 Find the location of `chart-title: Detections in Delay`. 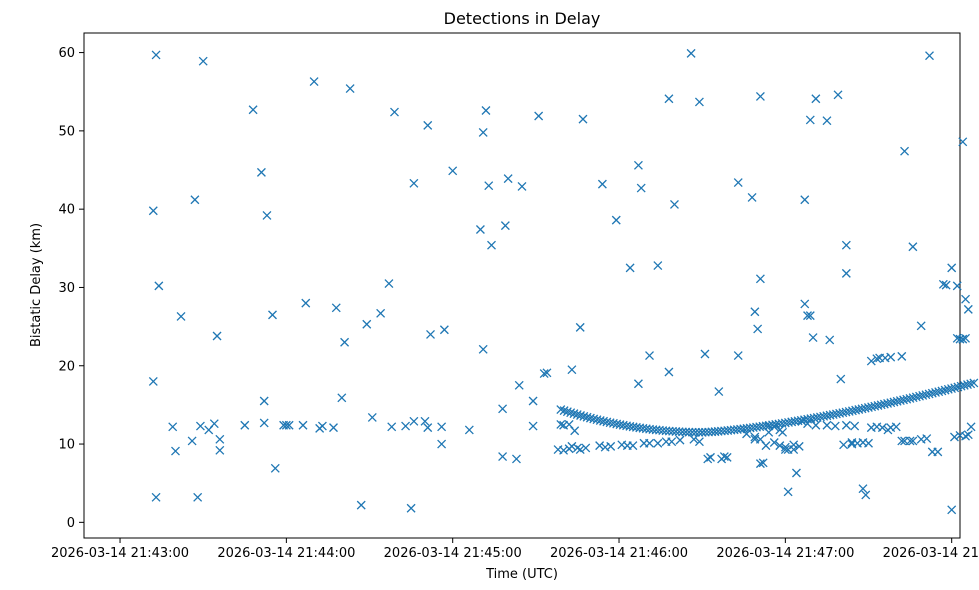

chart-title: Detections in Delay is located at coordinates (522, 18).